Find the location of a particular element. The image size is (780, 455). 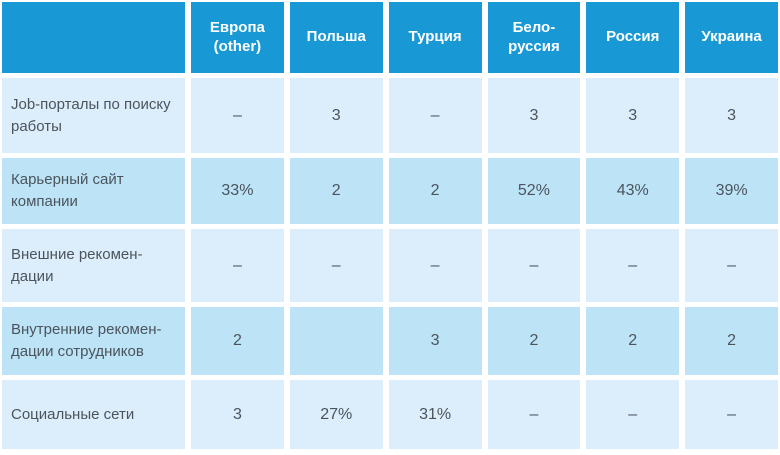

table-cell: 33% is located at coordinates (237, 191).